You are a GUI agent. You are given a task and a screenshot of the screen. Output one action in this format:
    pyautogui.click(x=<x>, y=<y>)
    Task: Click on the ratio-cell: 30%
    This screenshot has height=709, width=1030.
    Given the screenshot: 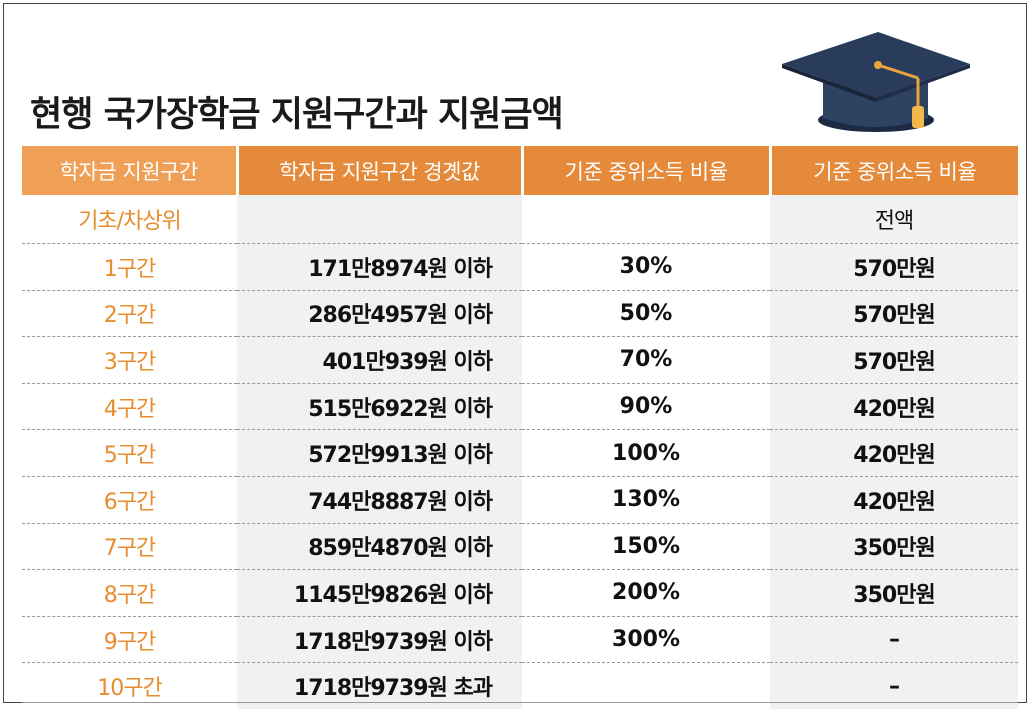 What is the action you would take?
    pyautogui.click(x=646, y=267)
    